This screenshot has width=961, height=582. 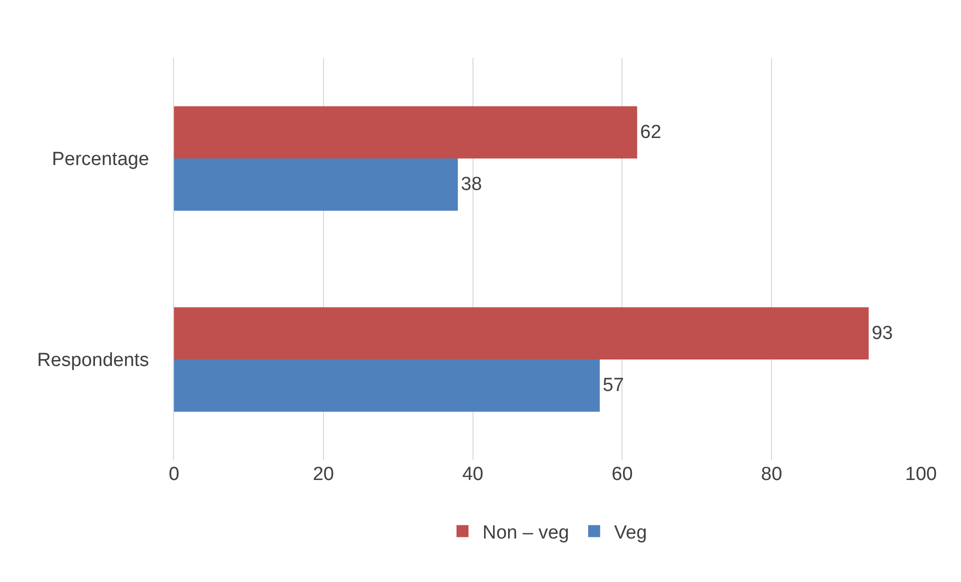 What do you see at coordinates (93, 361) in the screenshot?
I see `y-tick-label: Respondents` at bounding box center [93, 361].